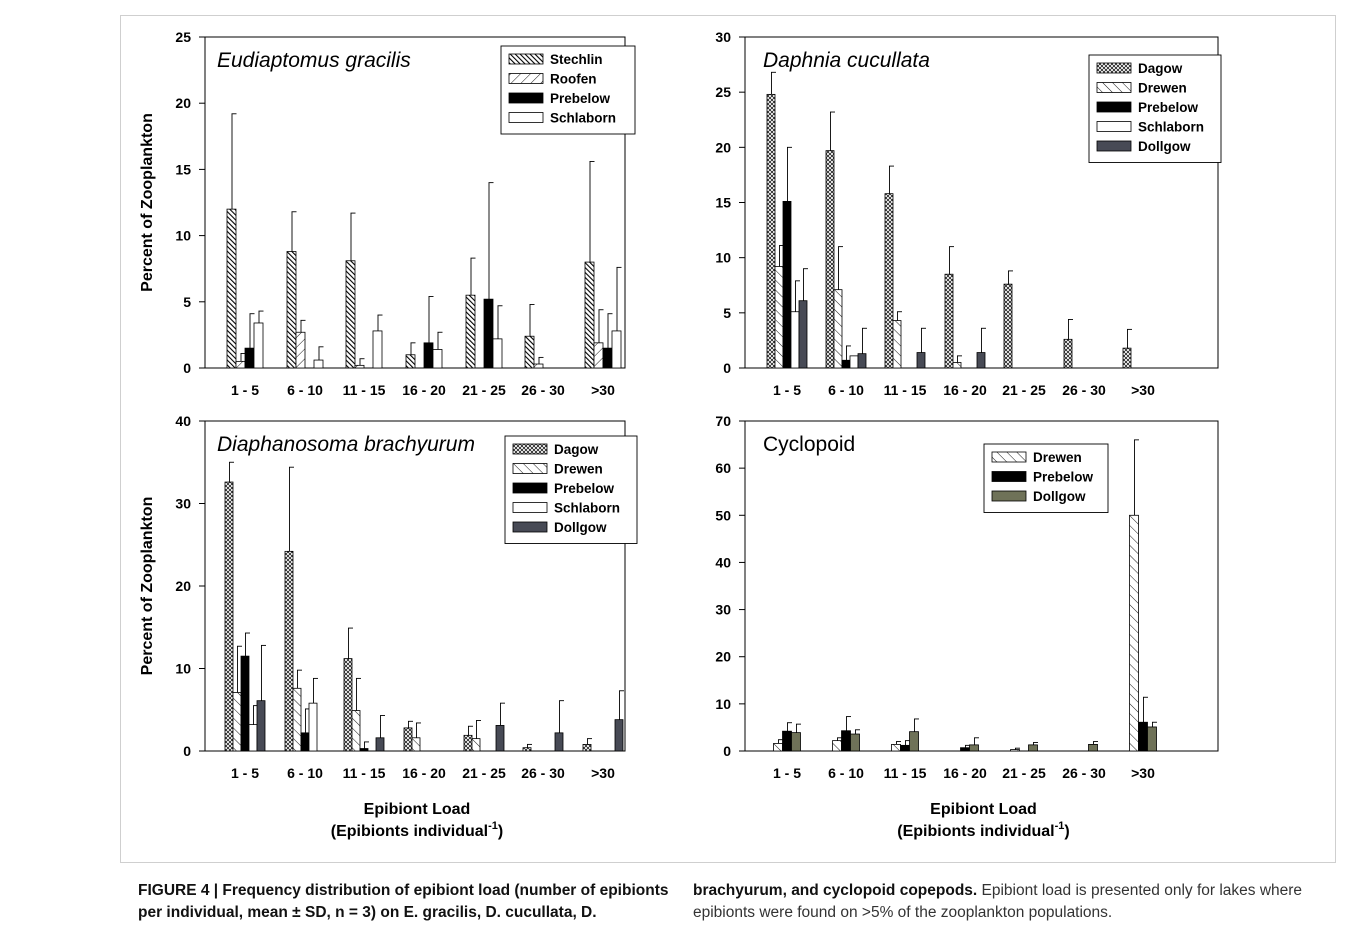 This screenshot has height=938, width=1356. What do you see at coordinates (1114, 68) in the screenshot?
I see `legend-swatch-dagow` at bounding box center [1114, 68].